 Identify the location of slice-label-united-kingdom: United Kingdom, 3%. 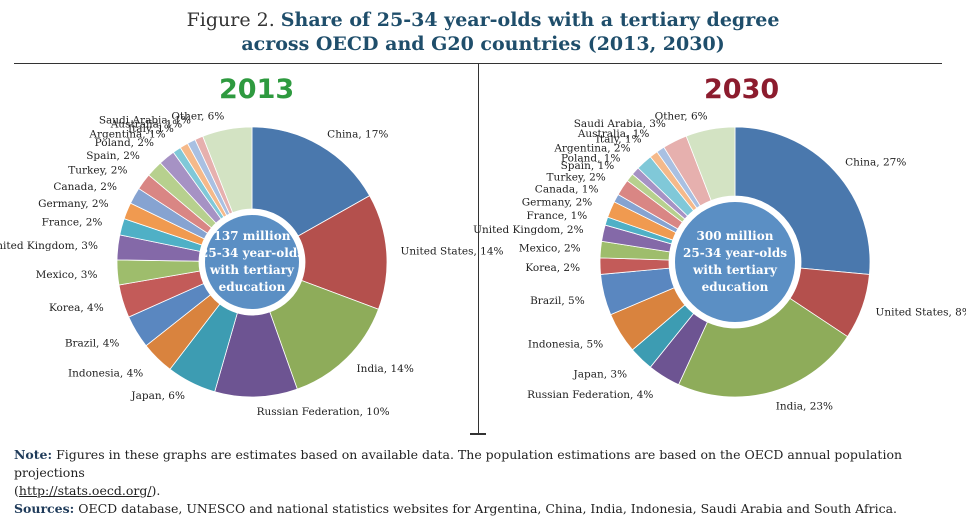
(49, 246).